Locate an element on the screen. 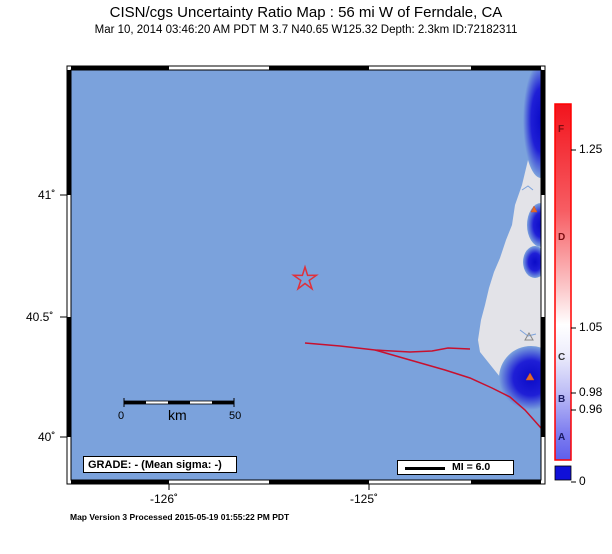  epicenter-star-icon is located at coordinates (305, 277).